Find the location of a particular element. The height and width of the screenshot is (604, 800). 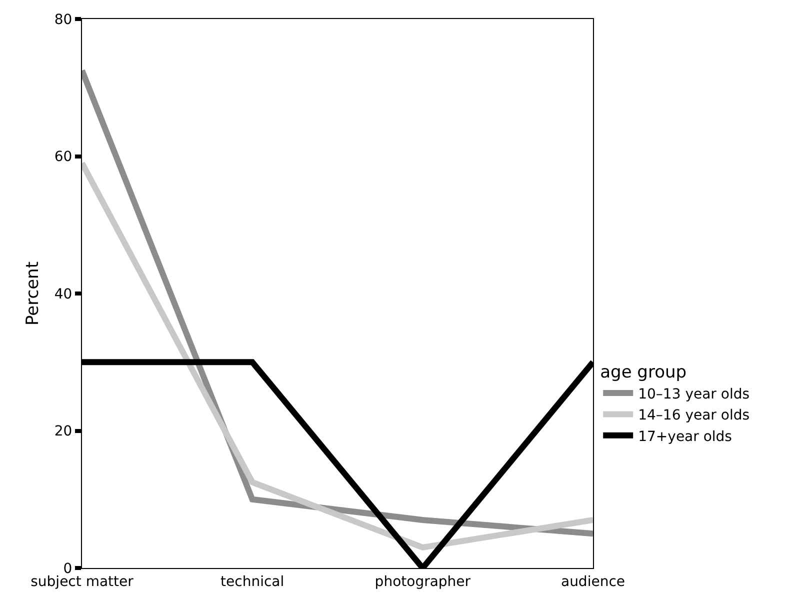

y-tick-label: 60 is located at coordinates (63, 157).